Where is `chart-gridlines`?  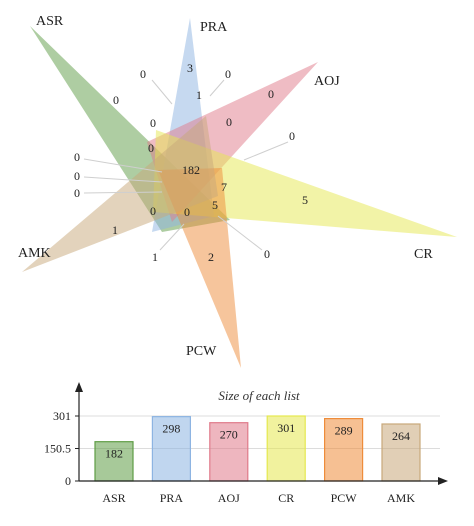 chart-gridlines is located at coordinates (259, 432).